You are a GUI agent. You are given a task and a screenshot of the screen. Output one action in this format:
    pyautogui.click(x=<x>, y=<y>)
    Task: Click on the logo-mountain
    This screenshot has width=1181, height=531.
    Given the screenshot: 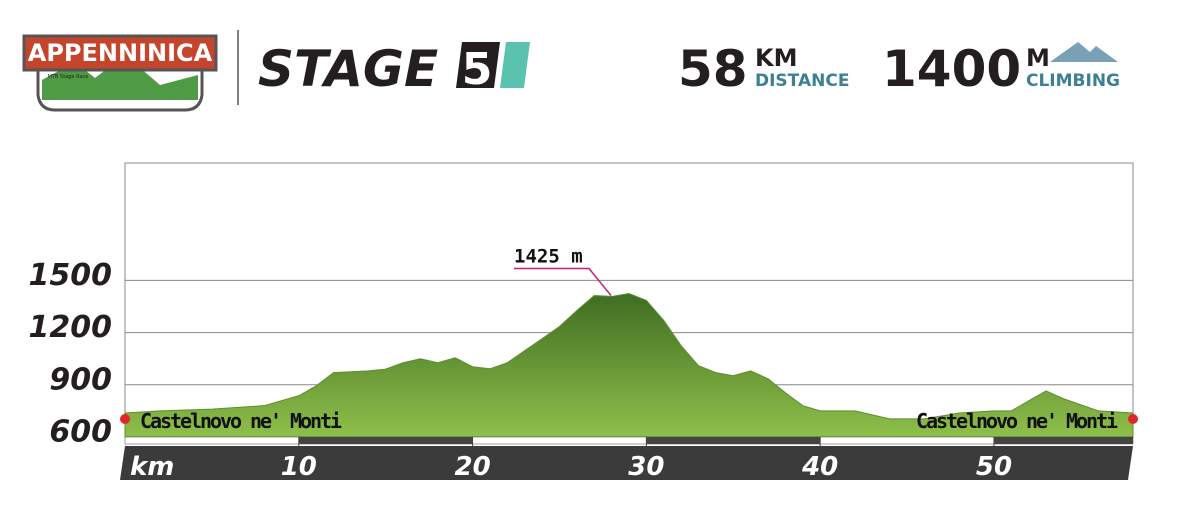 What is the action you would take?
    pyautogui.click(x=120, y=77)
    